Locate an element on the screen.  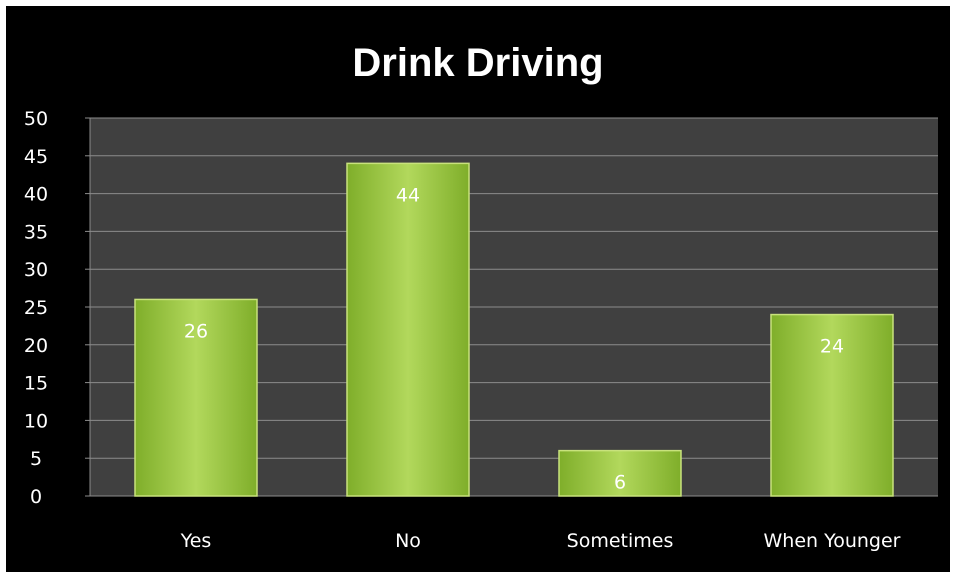
y-tick-label: 30 is located at coordinates (36, 270).